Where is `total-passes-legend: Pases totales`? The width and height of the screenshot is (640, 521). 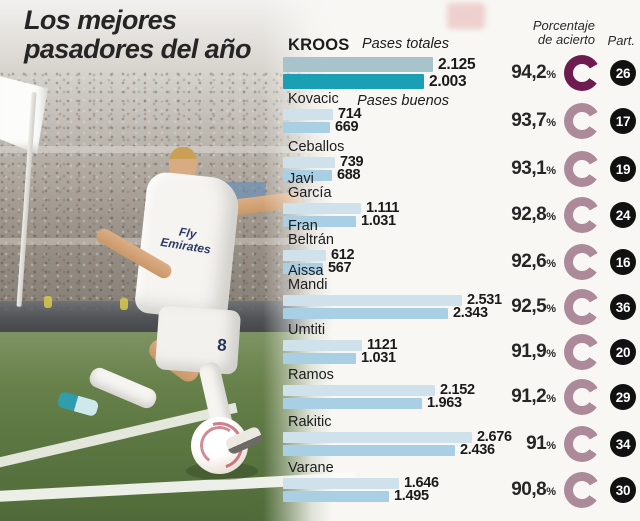 total-passes-legend: Pases totales is located at coordinates (405, 43).